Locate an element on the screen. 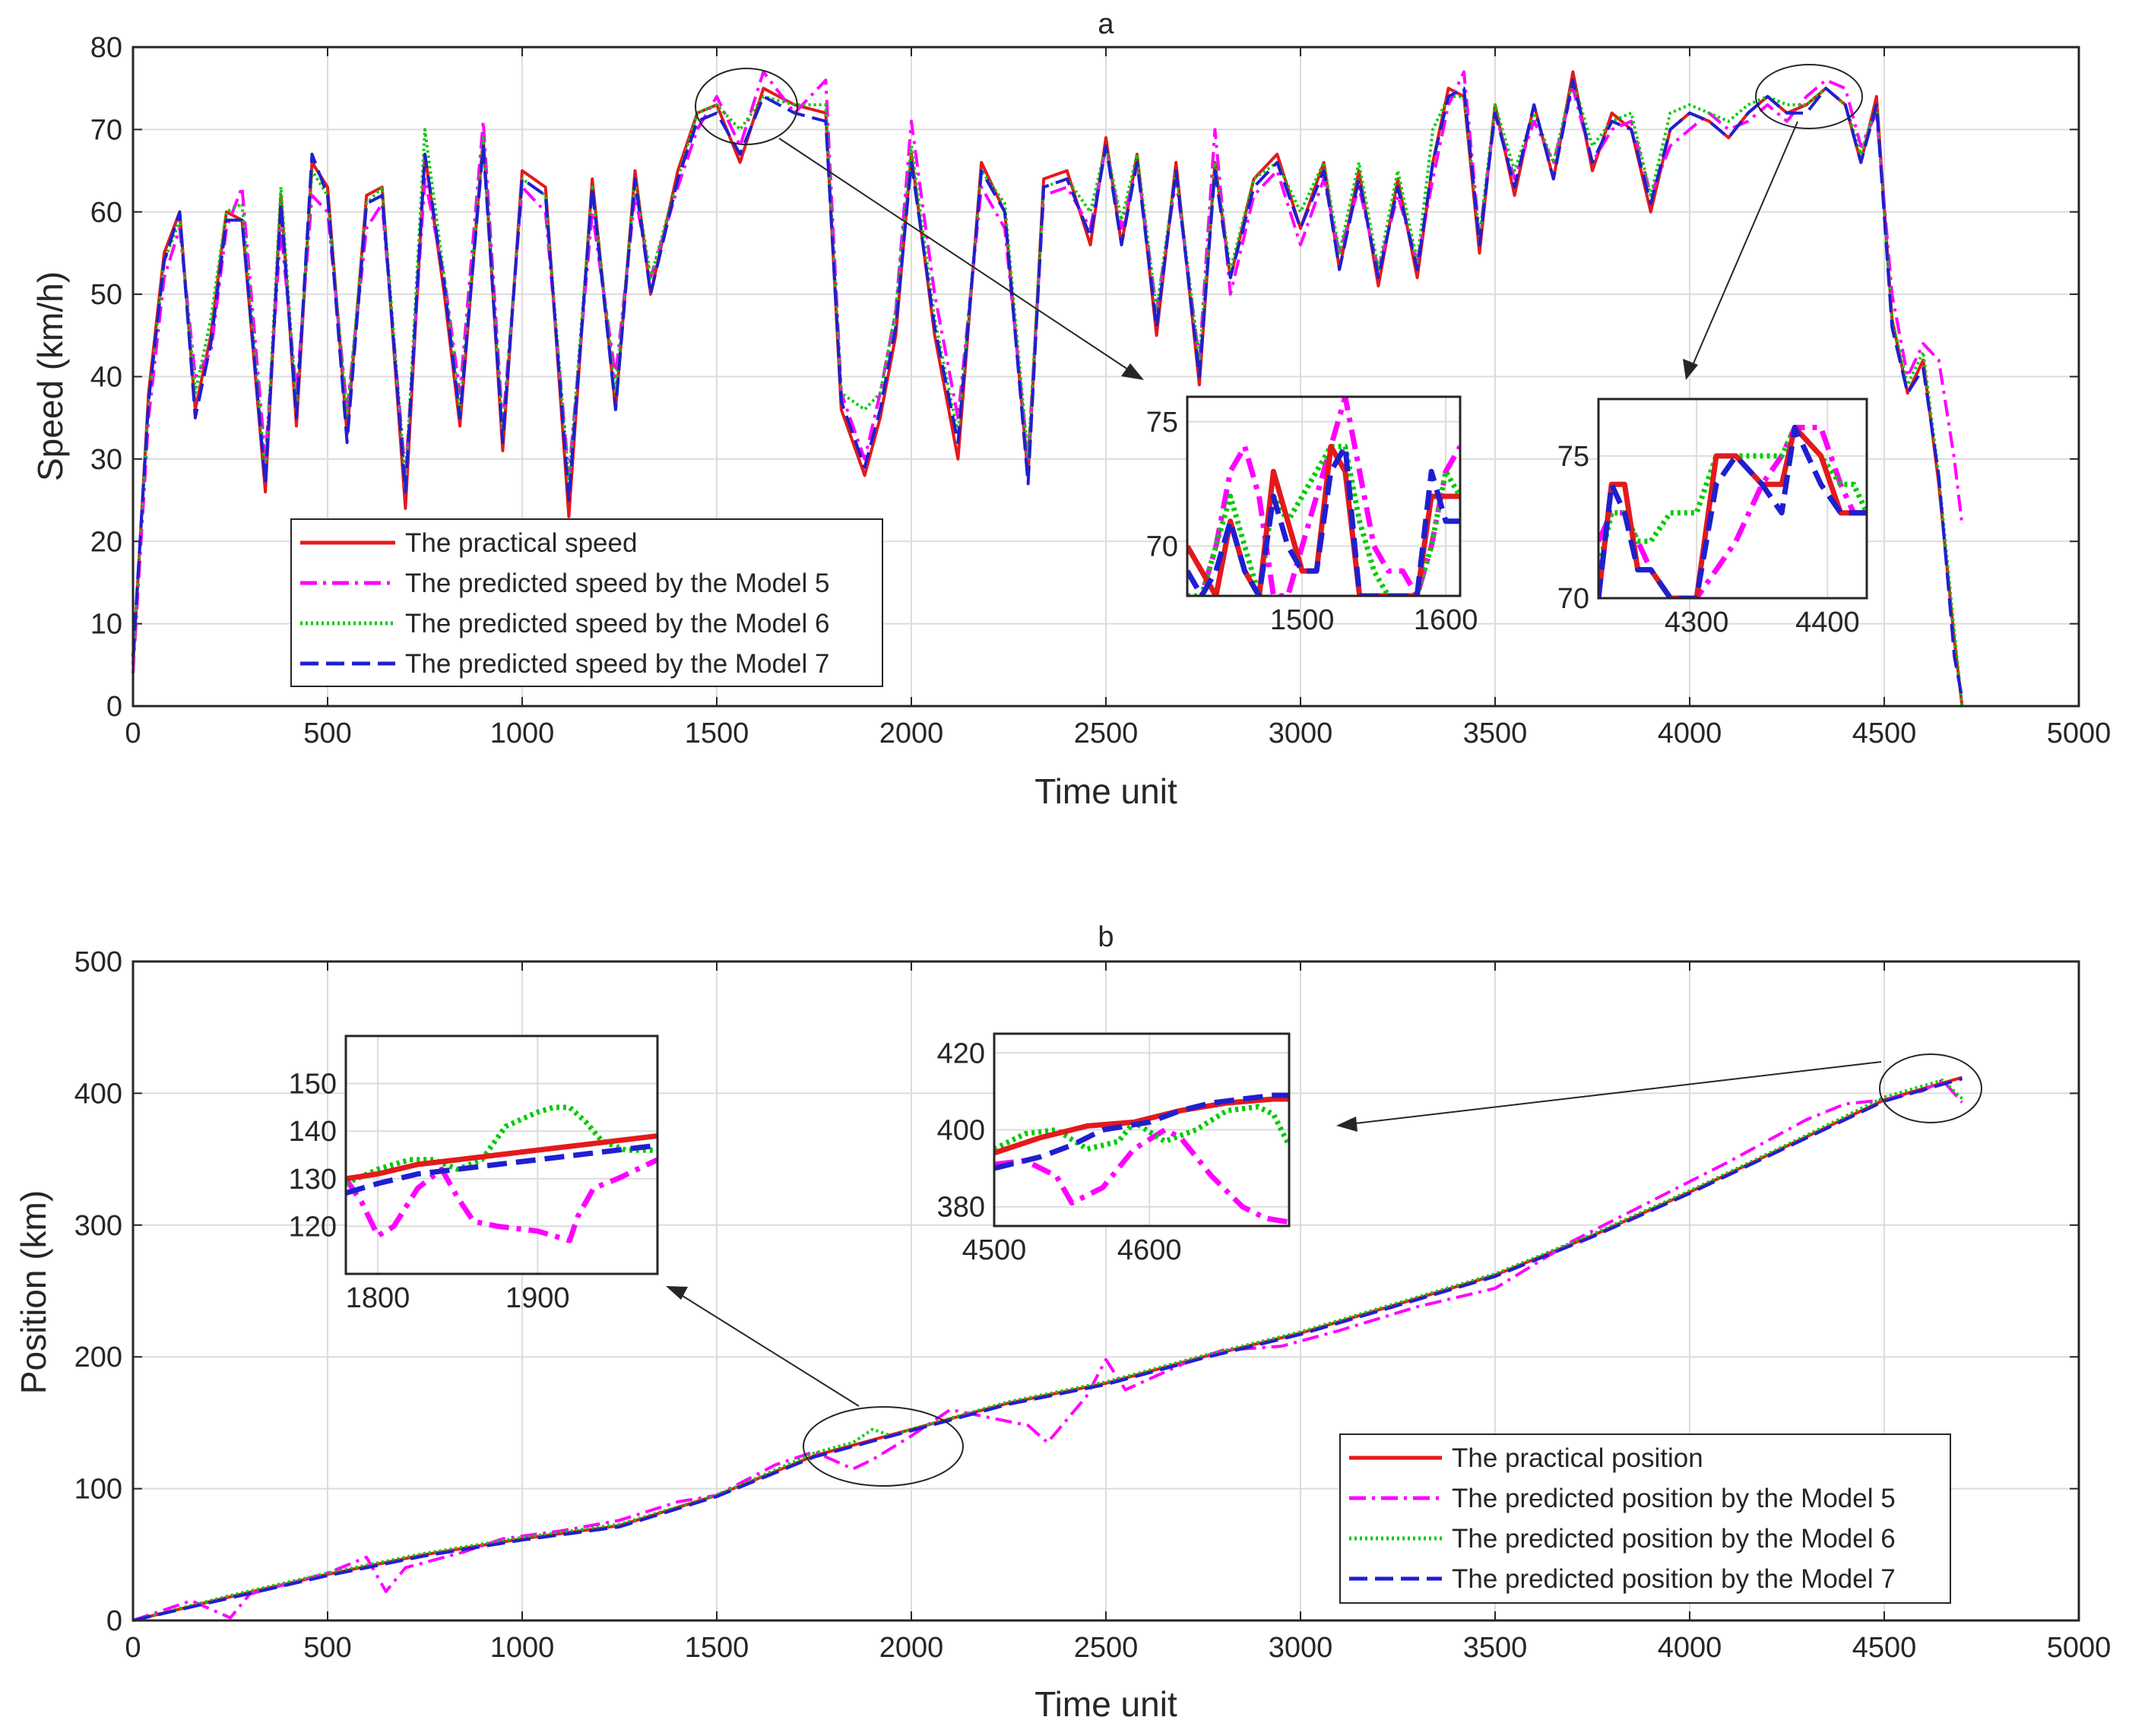 The image size is (2129, 1736). inset-x-tick-label: 1800 is located at coordinates (378, 1298).